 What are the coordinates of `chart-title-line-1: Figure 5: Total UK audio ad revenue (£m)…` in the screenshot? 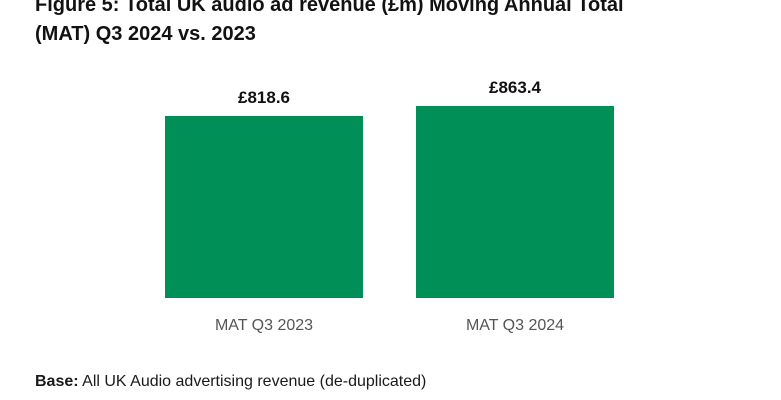 It's located at (329, 8).